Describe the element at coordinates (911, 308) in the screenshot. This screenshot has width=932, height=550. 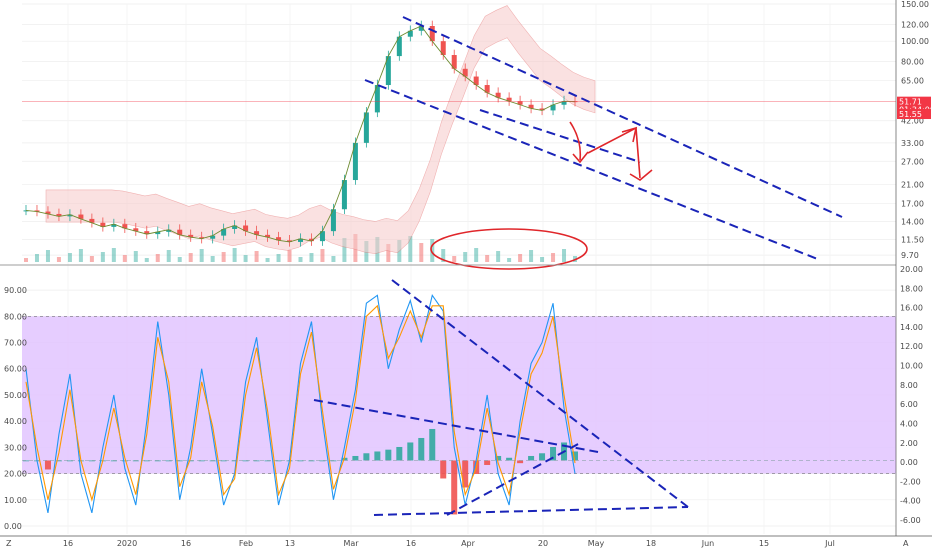
I see `osc-axis-right-tick: 16.00` at that location.